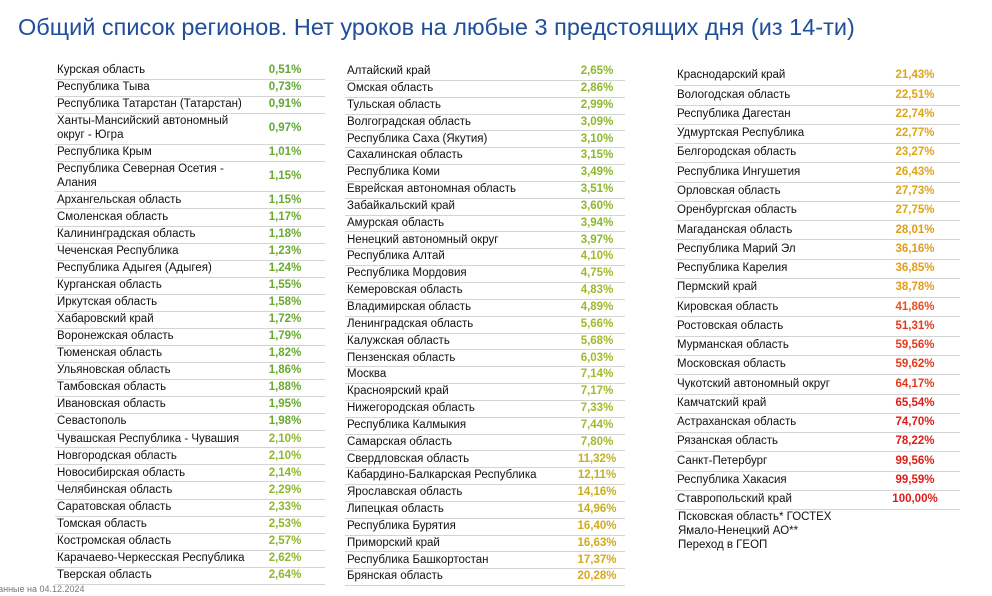 This screenshot has width=992, height=596. Describe the element at coordinates (114, 506) in the screenshot. I see `region-name: Саратовская область` at that location.